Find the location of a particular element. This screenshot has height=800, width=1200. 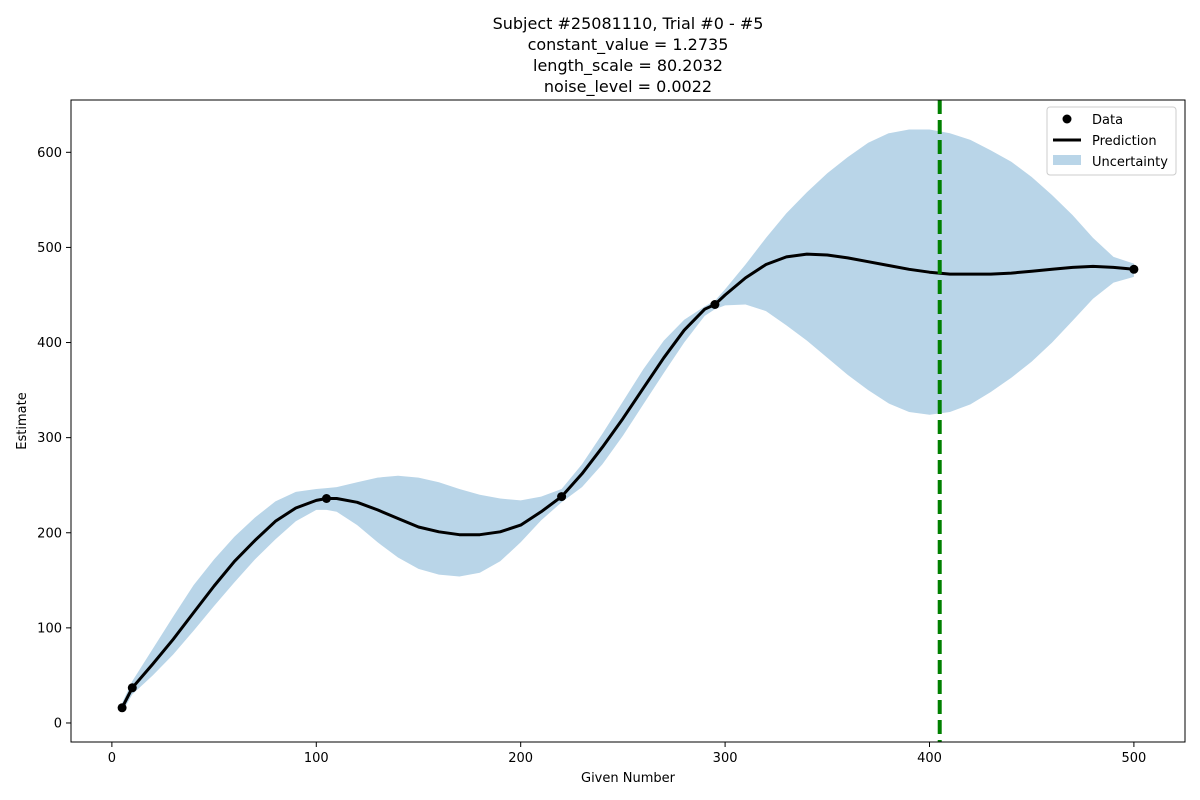

legend-uncertainty-swatch is located at coordinates (1067, 160).